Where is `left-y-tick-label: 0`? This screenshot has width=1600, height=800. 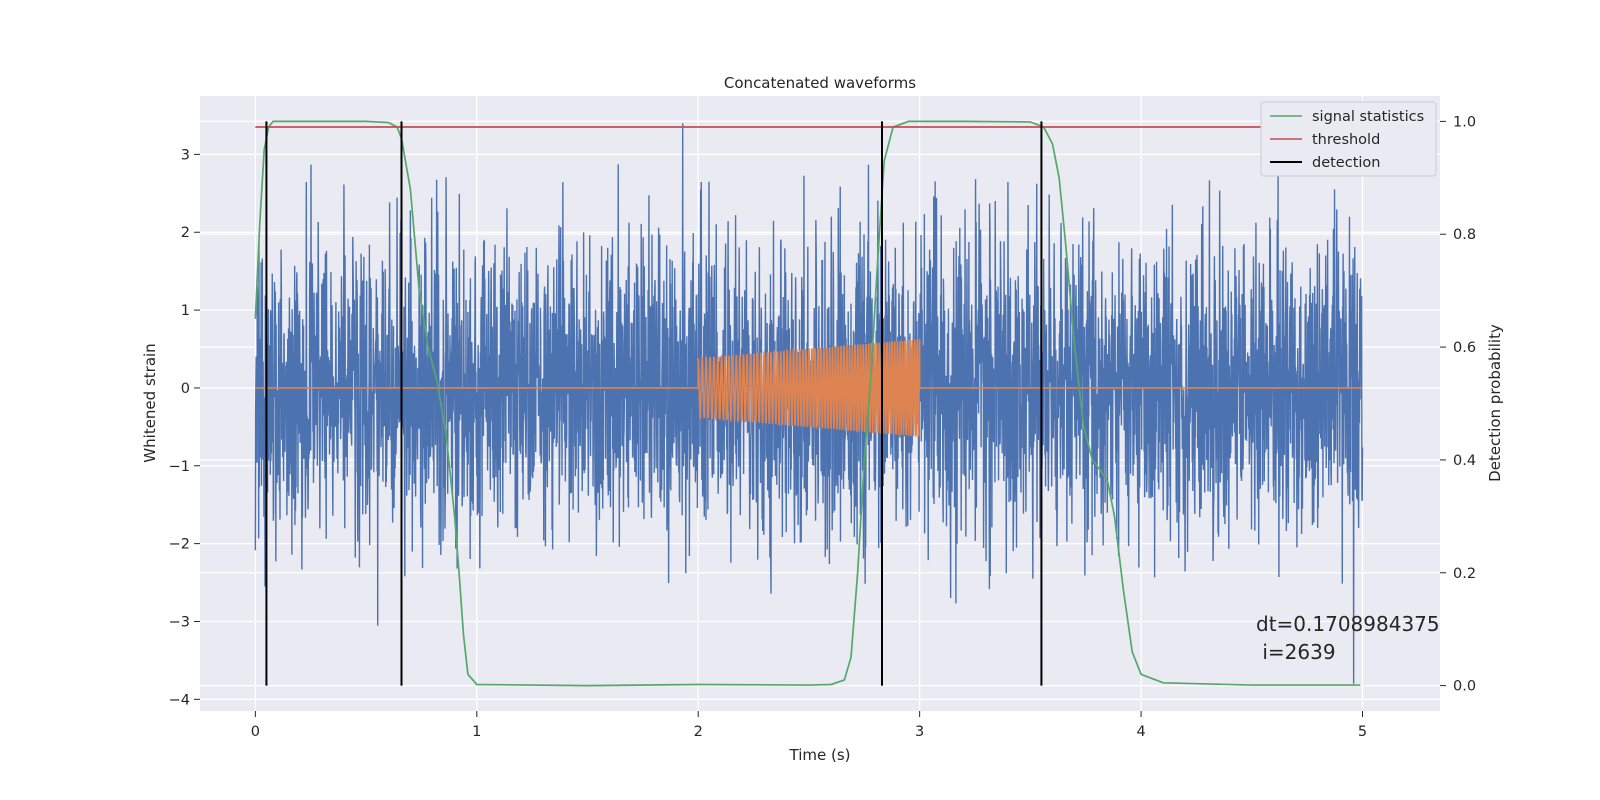 left-y-tick-label: 0 is located at coordinates (185, 389).